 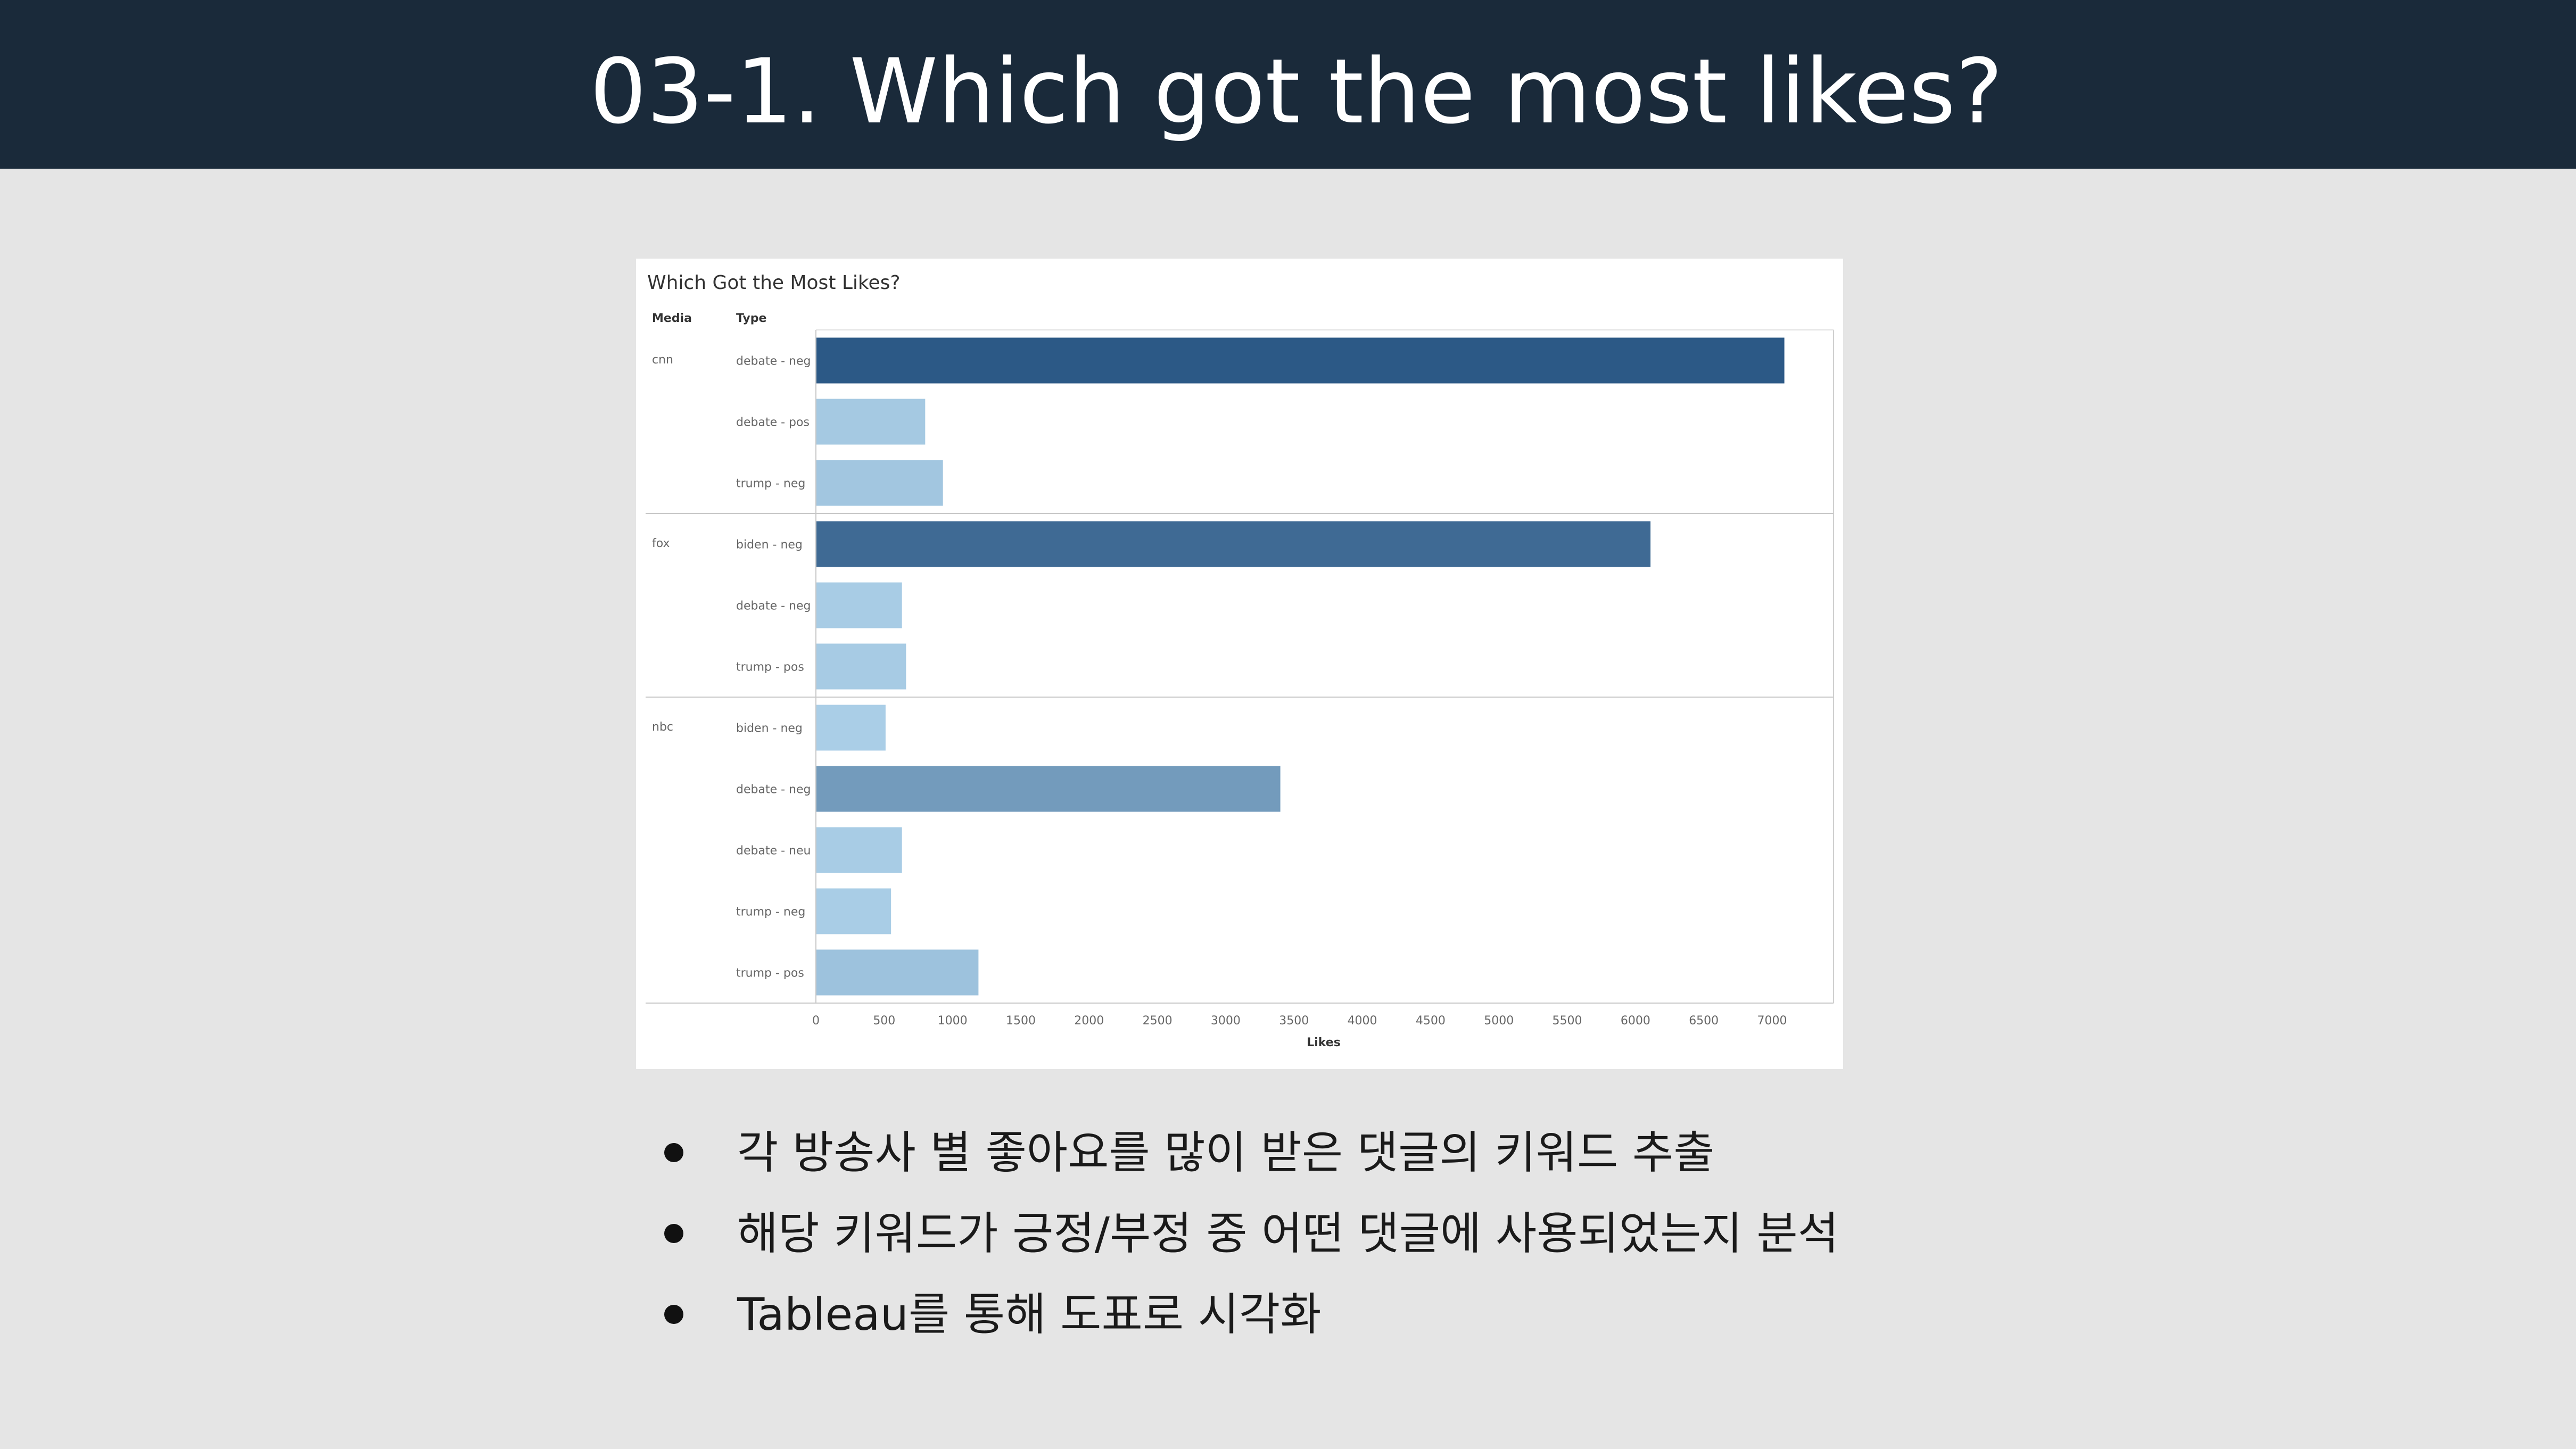 I want to click on x-tick-label: 4500, so click(x=1431, y=1021).